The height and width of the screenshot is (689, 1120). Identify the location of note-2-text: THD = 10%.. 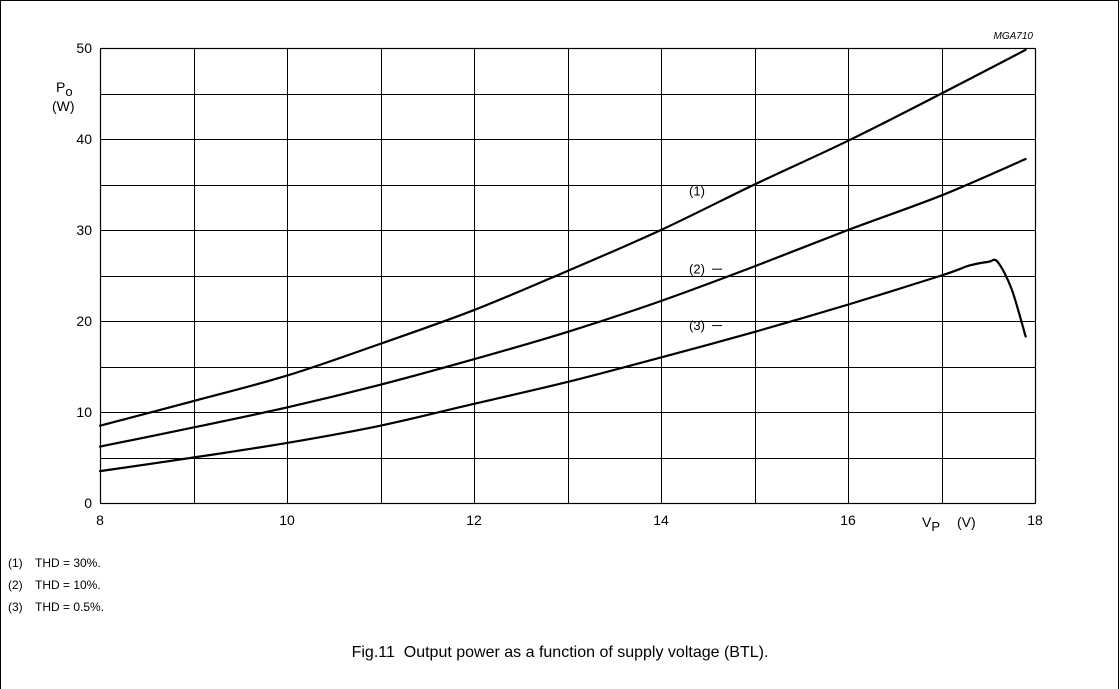
(68, 585).